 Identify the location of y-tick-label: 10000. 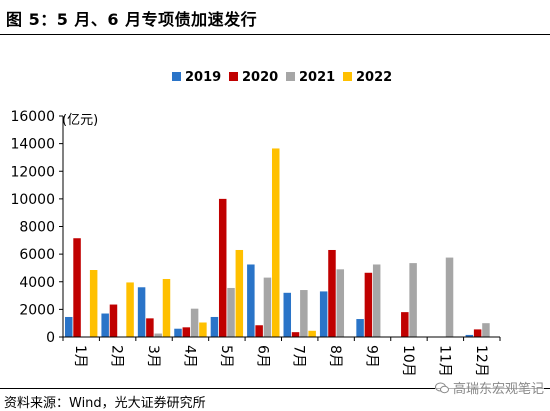
(32, 200).